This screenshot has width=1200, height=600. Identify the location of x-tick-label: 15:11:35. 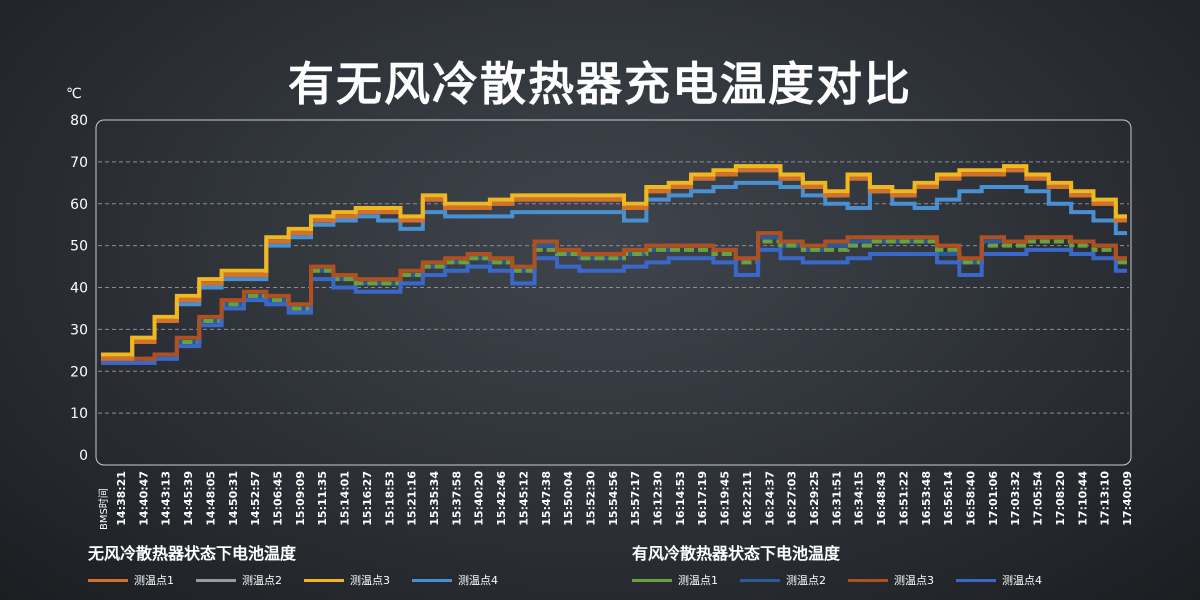
(322, 498).